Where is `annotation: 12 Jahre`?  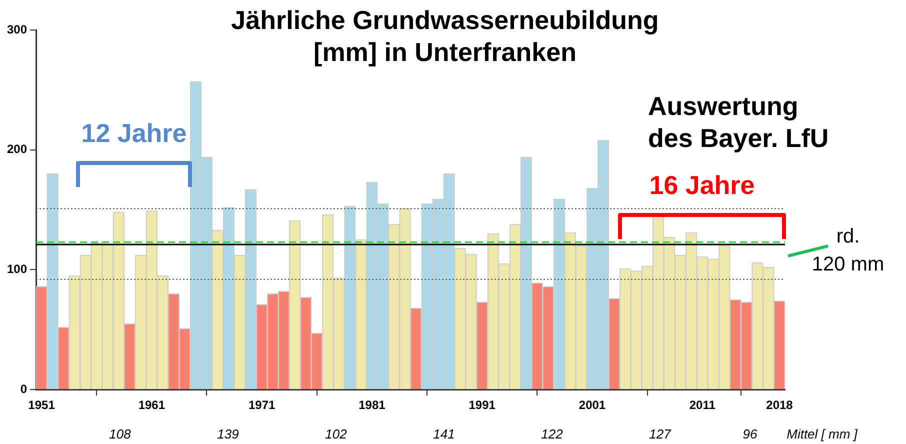 annotation: 12 Jahre is located at coordinates (134, 133).